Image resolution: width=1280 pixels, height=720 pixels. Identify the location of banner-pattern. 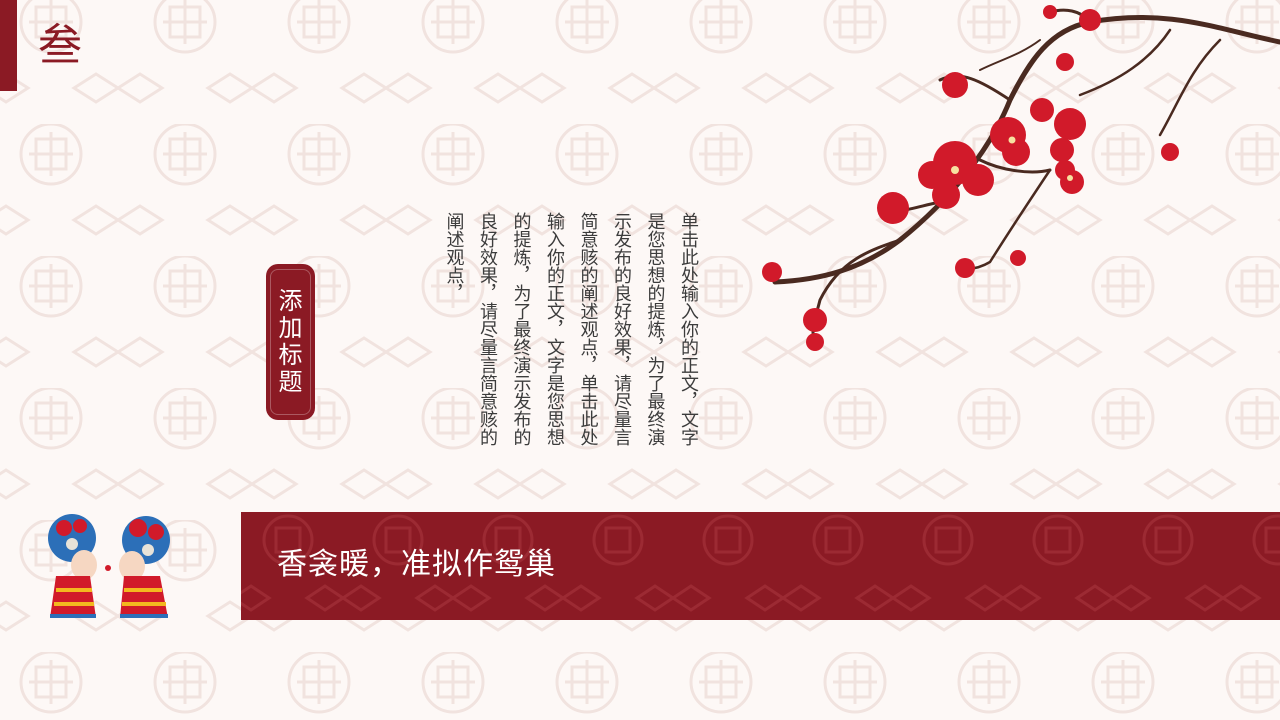
(760, 566).